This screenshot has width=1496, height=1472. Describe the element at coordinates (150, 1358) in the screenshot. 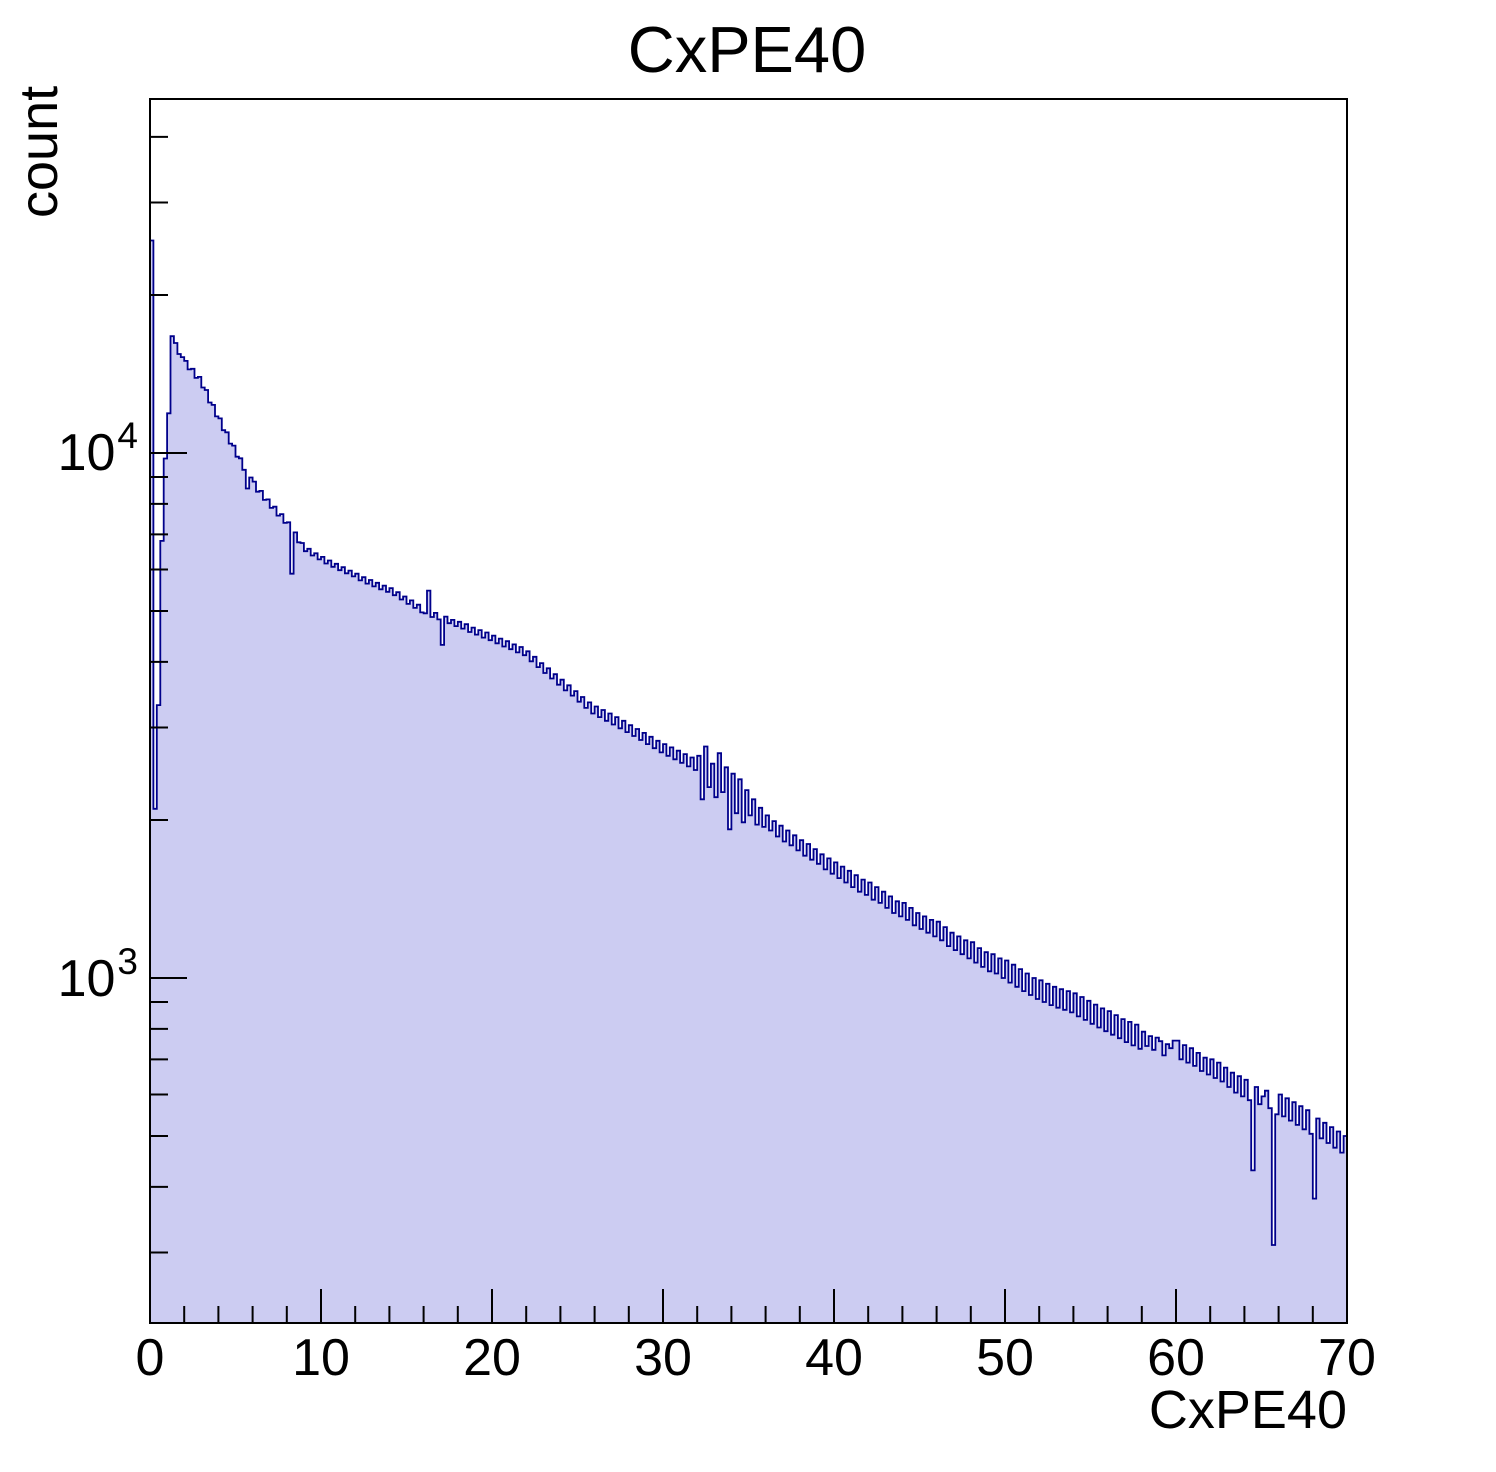

I see `x-tick-label-0: 0` at that location.